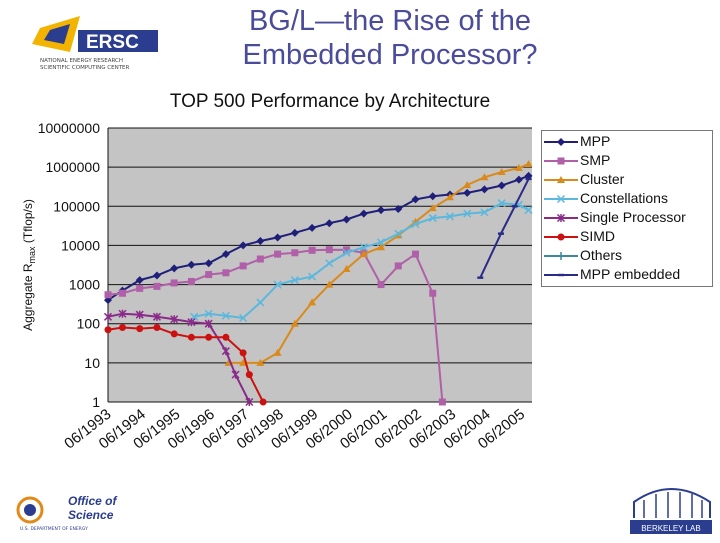  Describe the element at coordinates (92, 501) in the screenshot. I see `doe-logo-line1: Office of` at that location.